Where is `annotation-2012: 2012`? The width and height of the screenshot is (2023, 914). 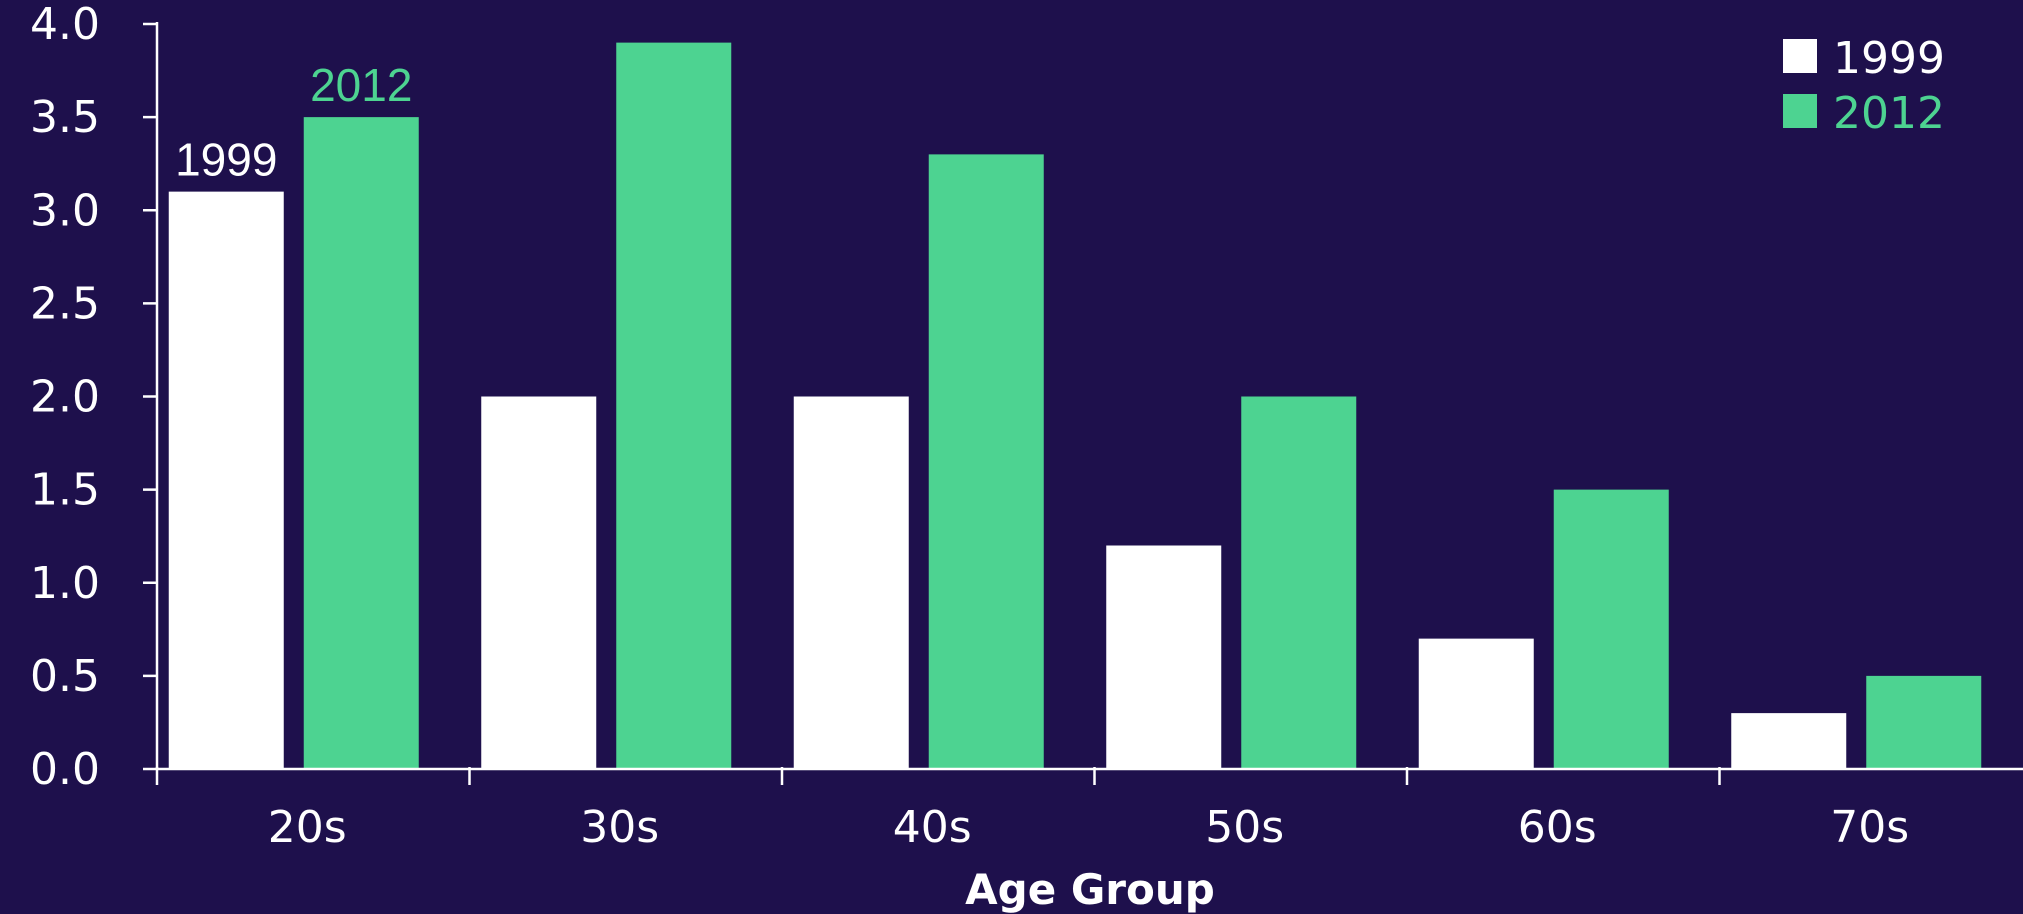
annotation-2012: 2012 is located at coordinates (361, 85).